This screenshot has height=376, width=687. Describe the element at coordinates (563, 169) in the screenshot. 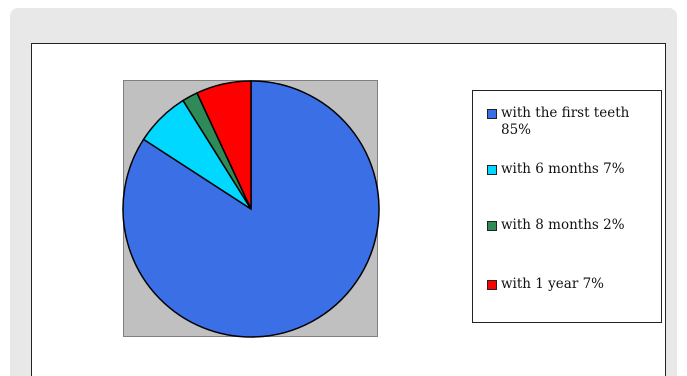

I see `legend-label-6-months: with 6 months 7%` at that location.